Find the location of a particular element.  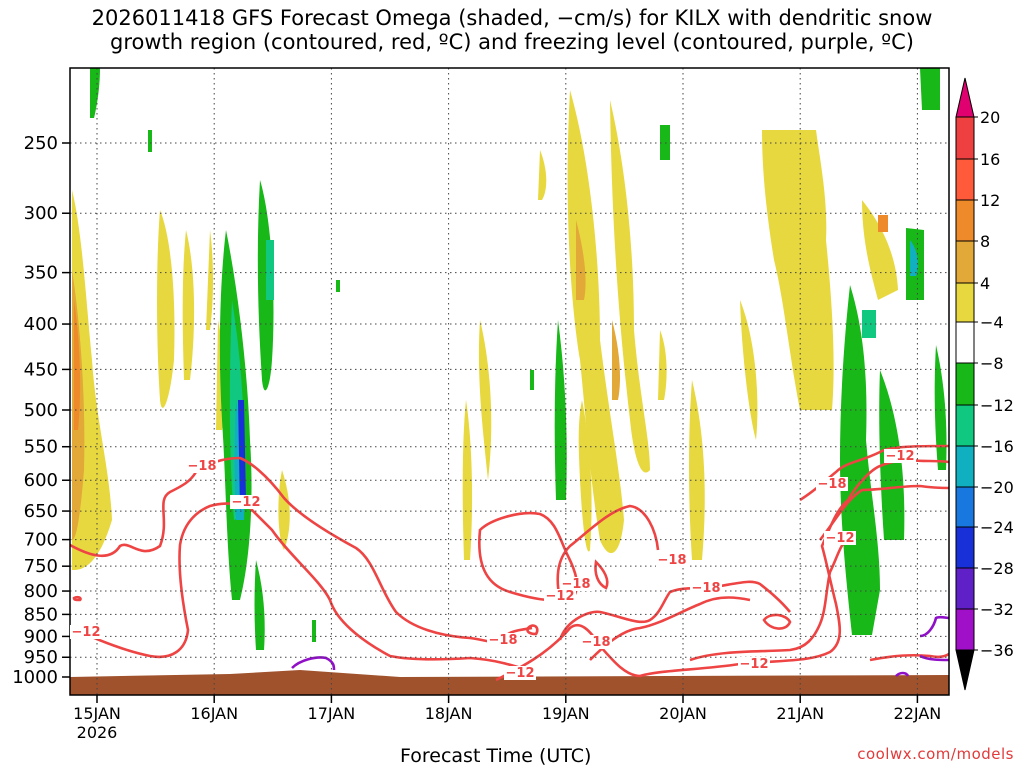

y-tick-label: 400 is located at coordinates (41, 324).